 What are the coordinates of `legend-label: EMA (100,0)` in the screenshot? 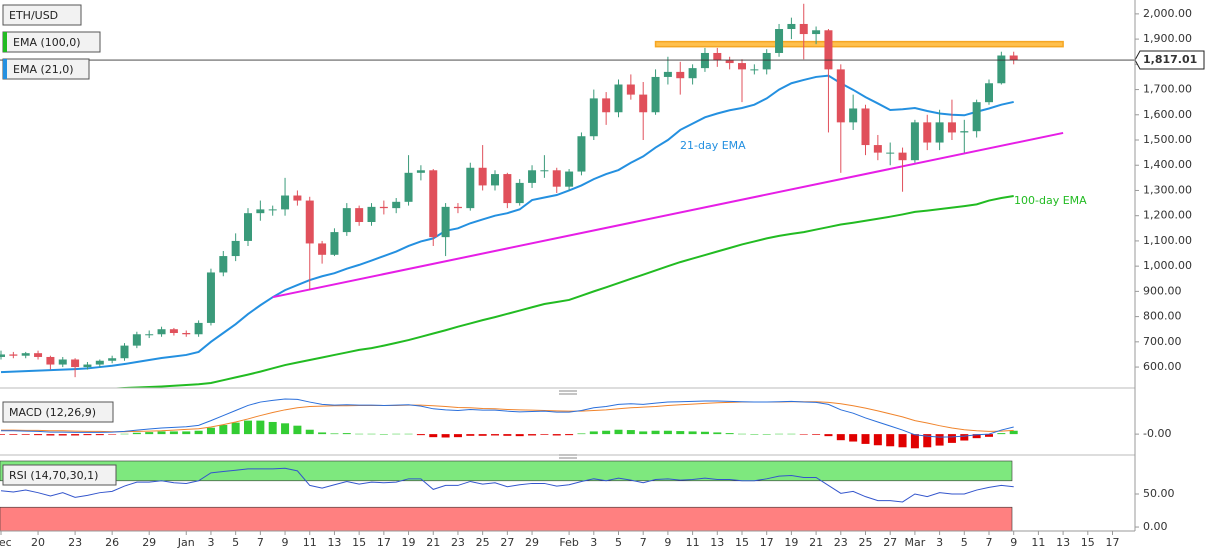 It's located at (47, 42).